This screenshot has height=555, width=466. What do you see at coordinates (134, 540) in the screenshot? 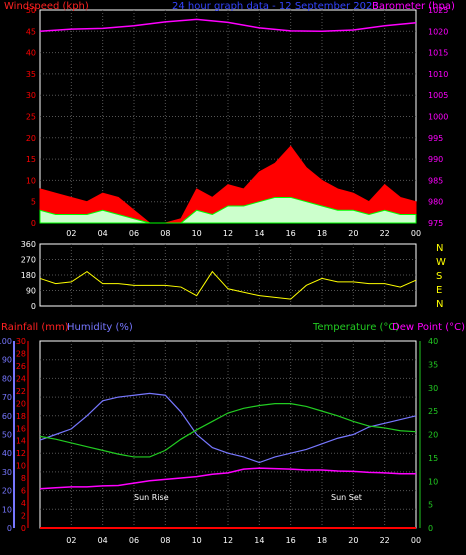
I see `temp-x-tick-label: 06` at bounding box center [134, 540].